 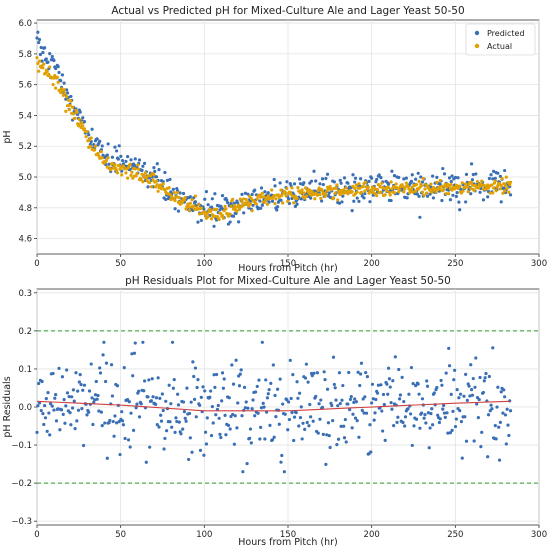 I want to click on top-y-tick-label: 5.0, so click(x=25, y=178).